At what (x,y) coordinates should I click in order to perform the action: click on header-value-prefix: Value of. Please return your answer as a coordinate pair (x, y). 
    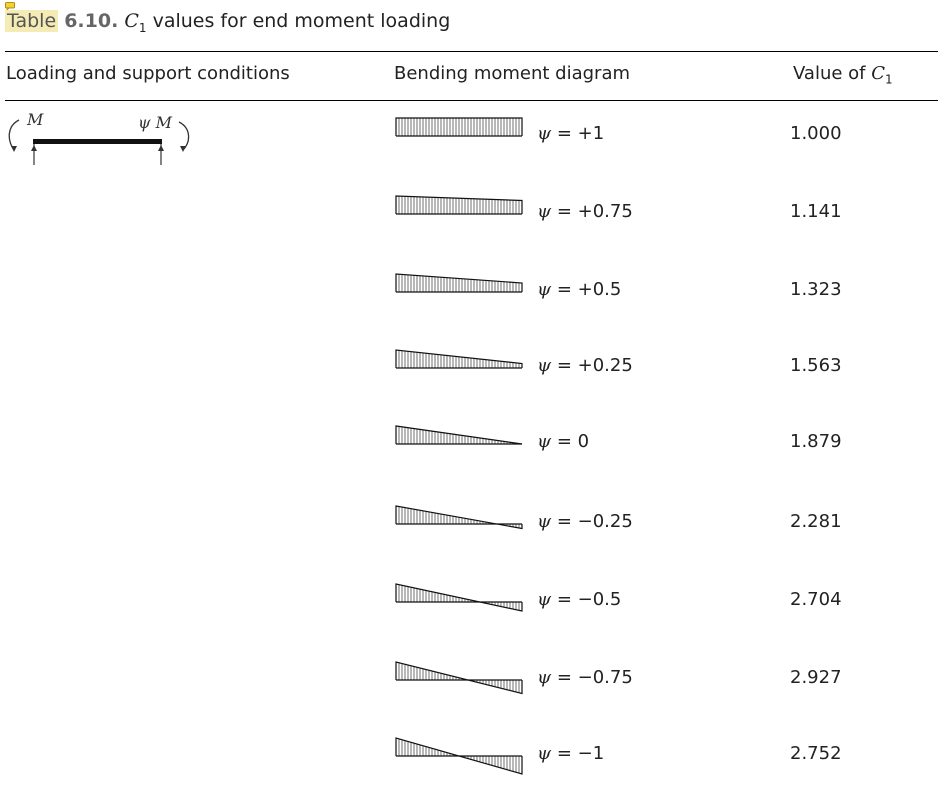
    Looking at the image, I should click on (829, 73).